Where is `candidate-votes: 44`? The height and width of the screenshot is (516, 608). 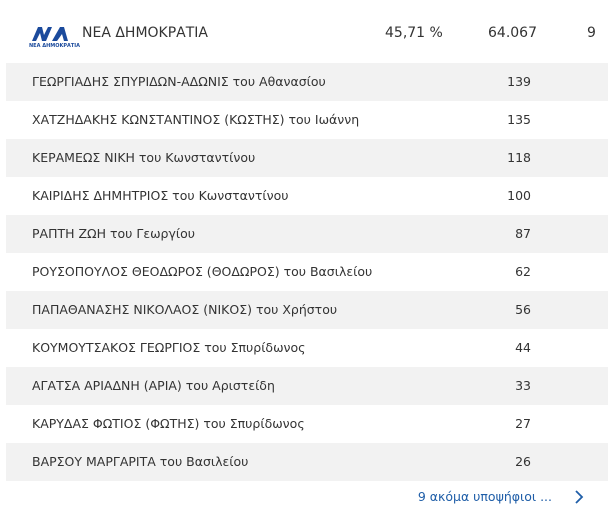
candidate-votes: 44 is located at coordinates (523, 347).